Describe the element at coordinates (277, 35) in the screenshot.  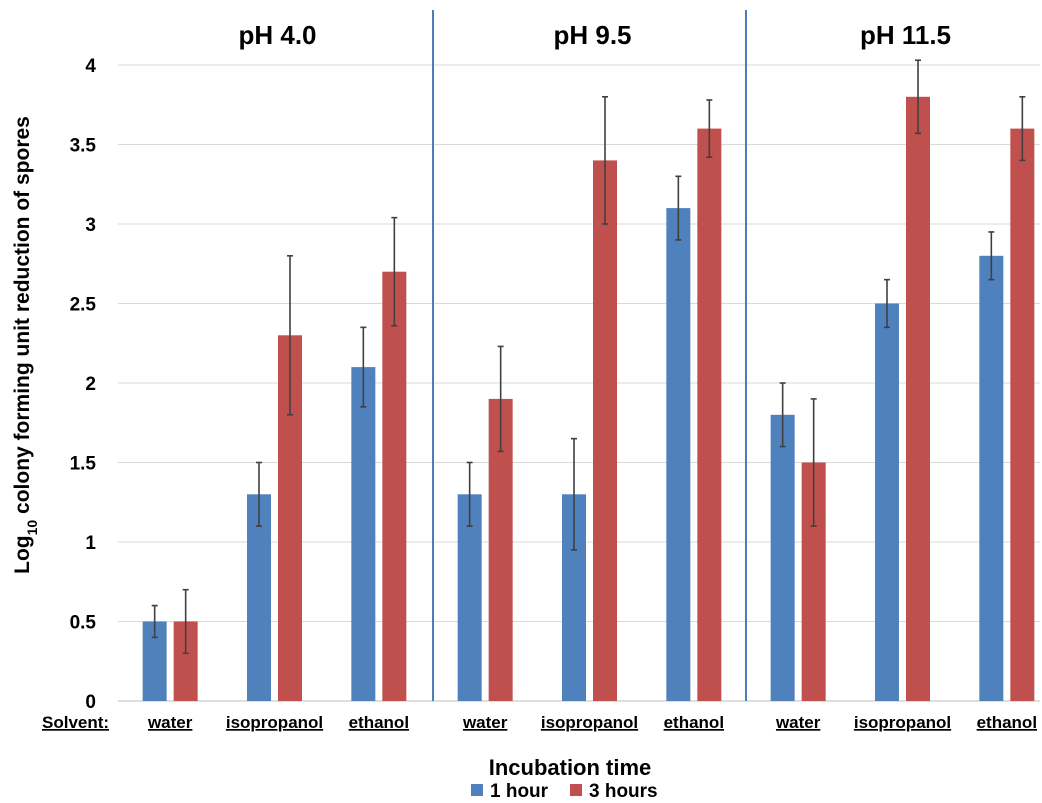
I see `group-title: pH 4.0` at that location.